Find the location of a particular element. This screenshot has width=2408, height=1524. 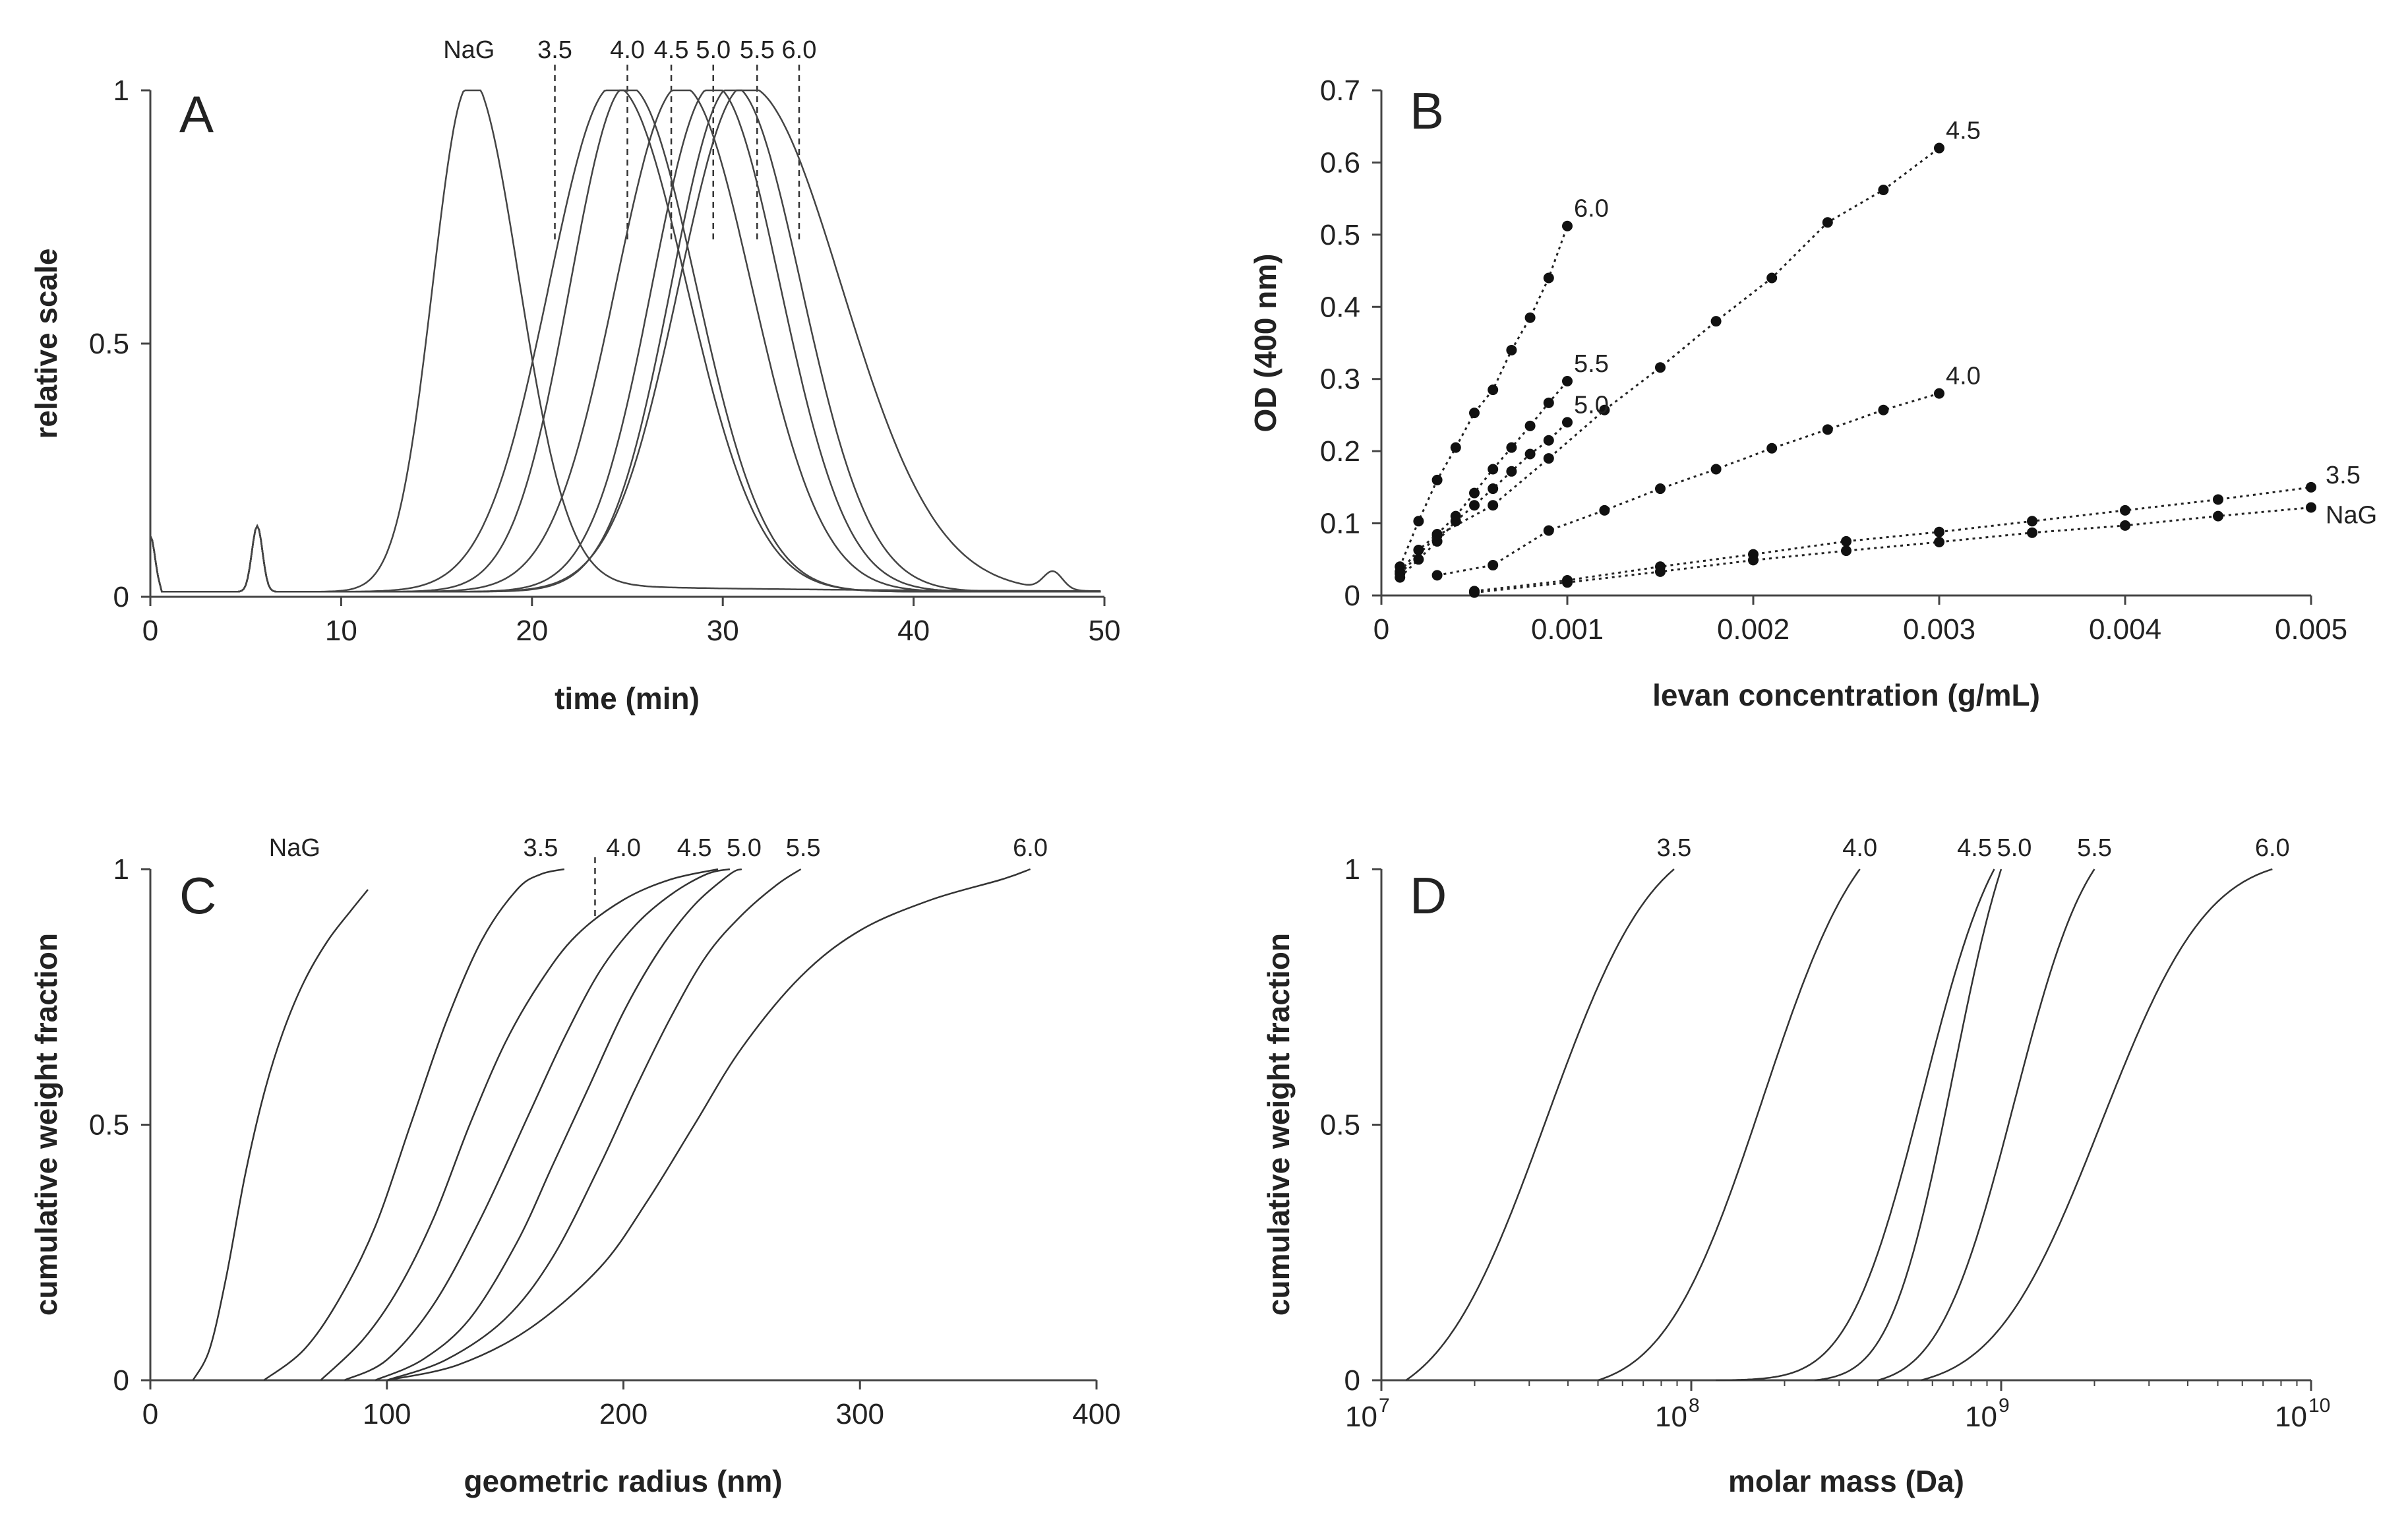

panel-b-y-tick-label: 0 is located at coordinates (1352, 596).